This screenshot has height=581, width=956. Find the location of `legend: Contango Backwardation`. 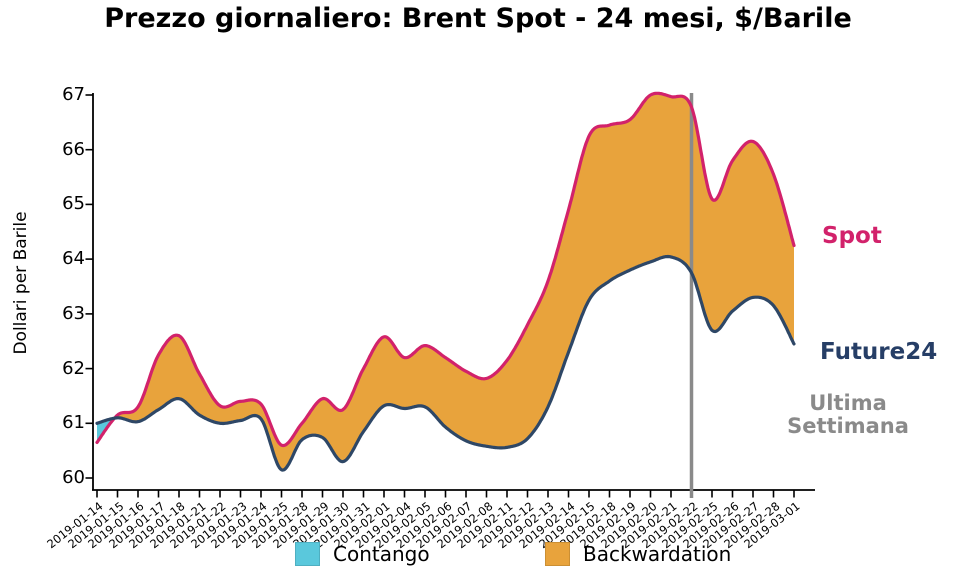

legend: Contango Backwardation is located at coordinates (478, 555).